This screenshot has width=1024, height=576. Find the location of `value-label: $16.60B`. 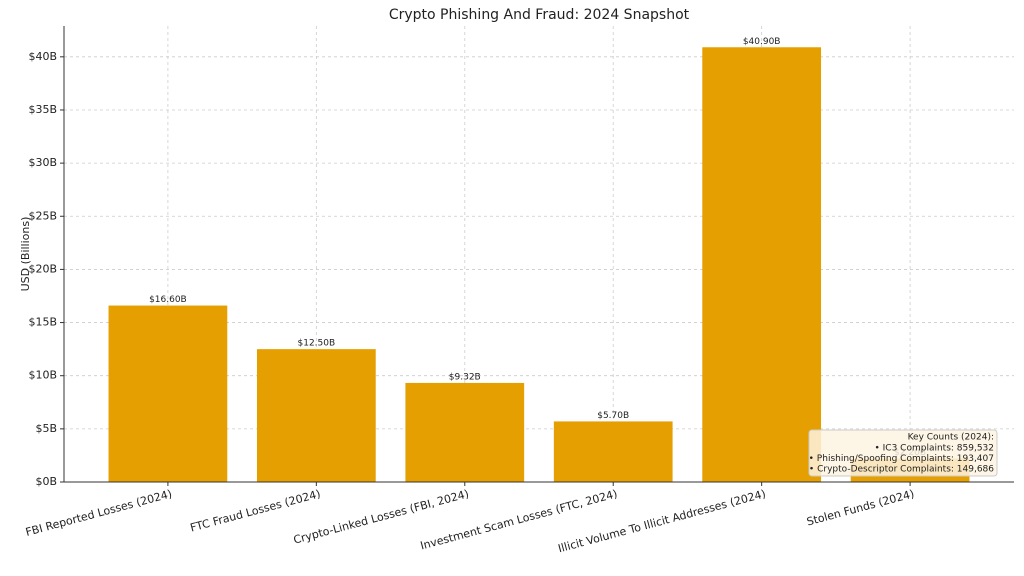

value-label: $16.60B is located at coordinates (168, 300).